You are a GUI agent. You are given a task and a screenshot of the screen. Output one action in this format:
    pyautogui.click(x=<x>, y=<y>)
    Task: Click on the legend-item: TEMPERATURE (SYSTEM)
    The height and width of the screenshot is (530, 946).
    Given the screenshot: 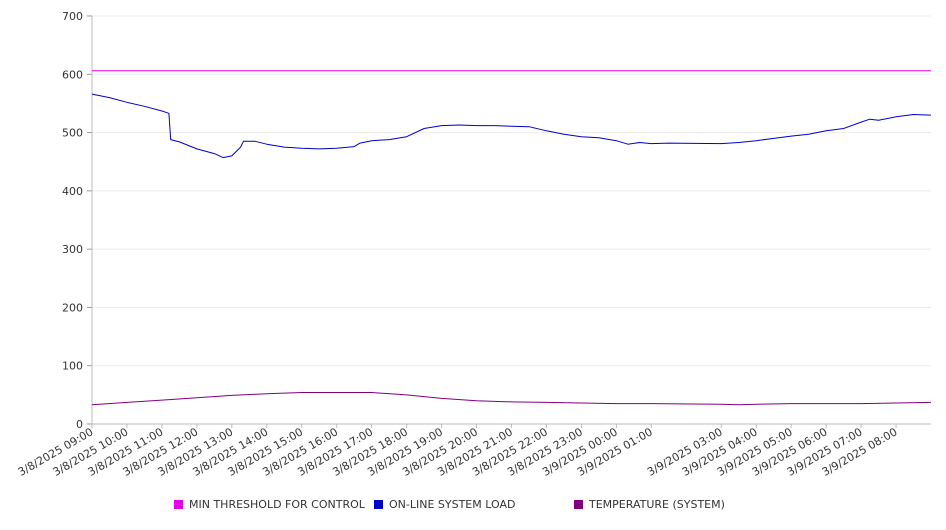 What is the action you would take?
    pyautogui.click(x=649, y=504)
    